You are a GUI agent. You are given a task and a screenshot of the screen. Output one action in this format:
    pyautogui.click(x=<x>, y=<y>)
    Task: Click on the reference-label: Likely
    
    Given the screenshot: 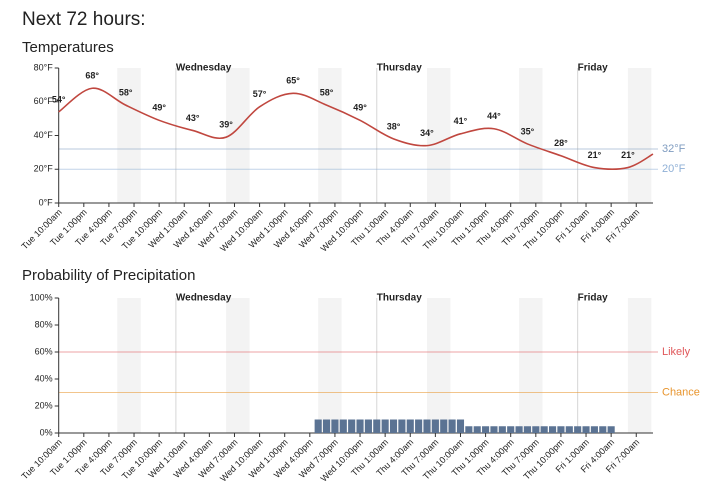 What is the action you would take?
    pyautogui.click(x=676, y=352)
    